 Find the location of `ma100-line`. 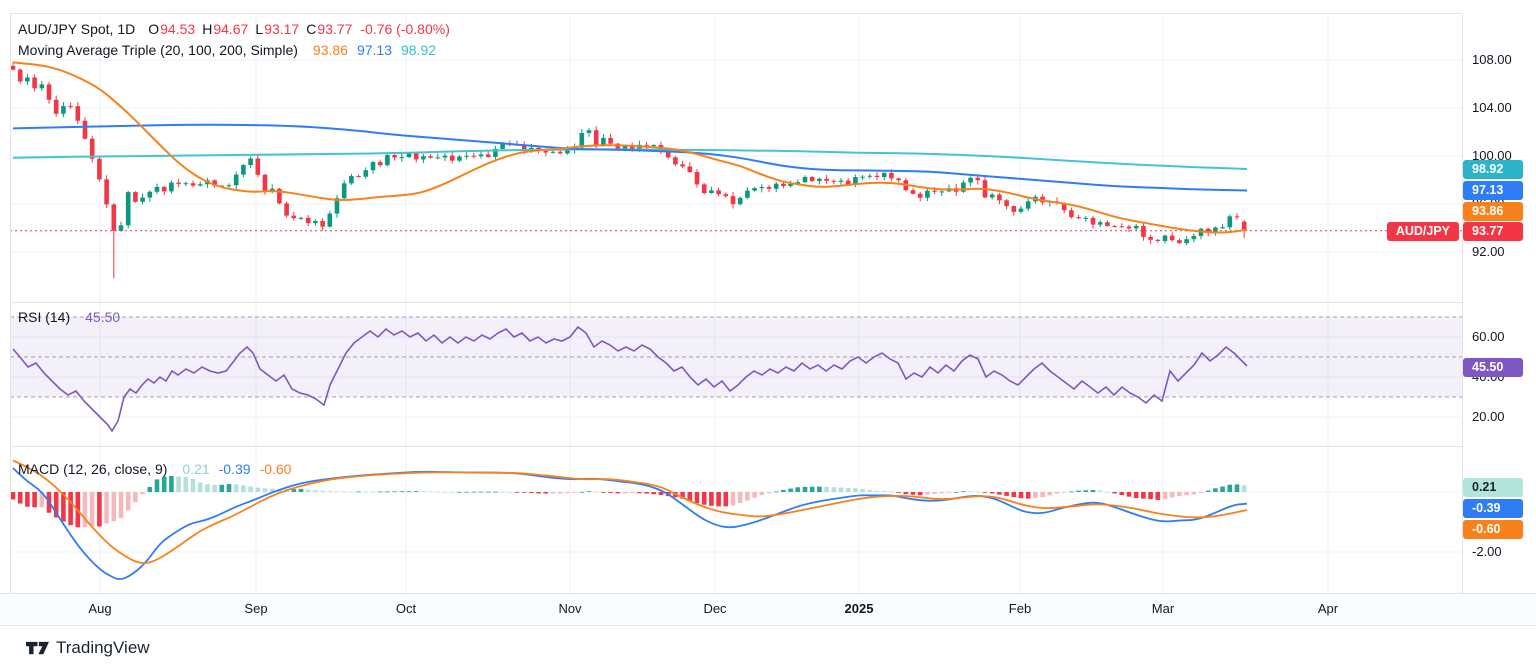

ma100-line is located at coordinates (630, 157).